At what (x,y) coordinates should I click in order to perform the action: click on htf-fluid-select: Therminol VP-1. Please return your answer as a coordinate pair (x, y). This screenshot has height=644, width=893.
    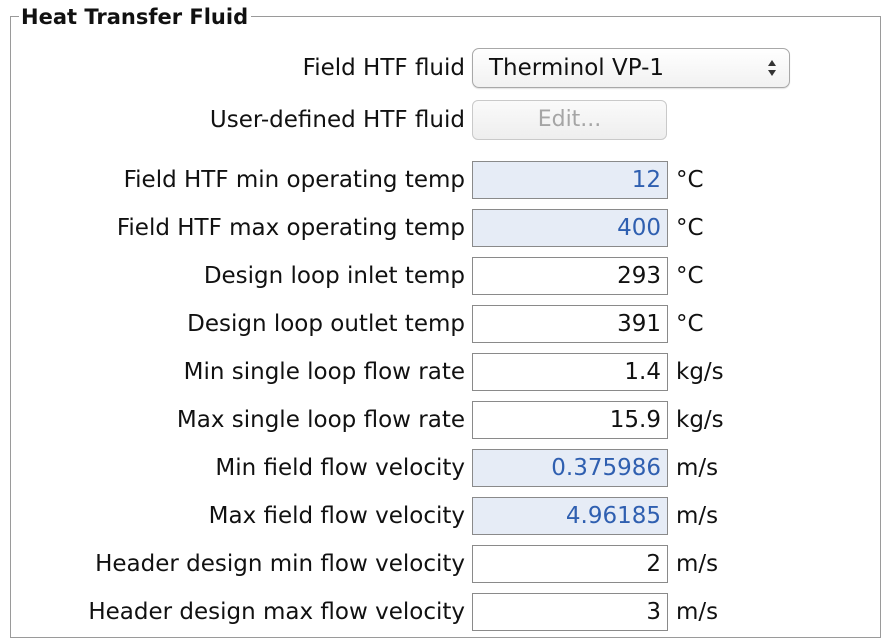
    Looking at the image, I should click on (631, 68).